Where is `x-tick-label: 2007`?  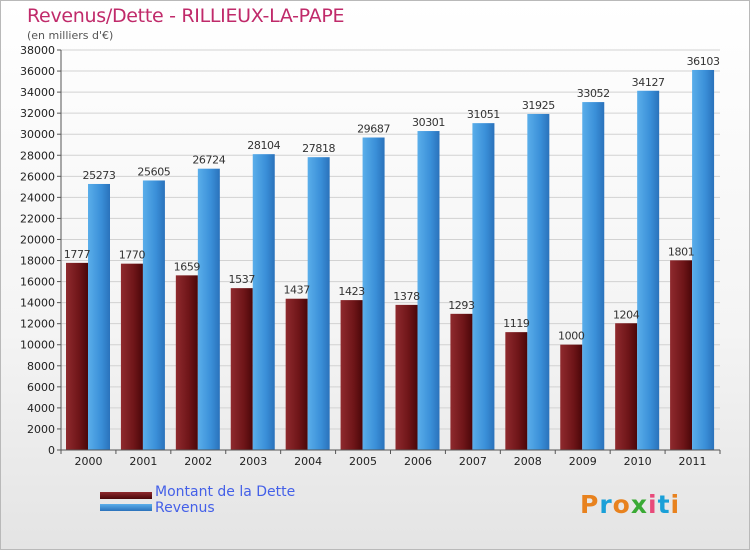 x-tick-label: 2007 is located at coordinates (473, 461).